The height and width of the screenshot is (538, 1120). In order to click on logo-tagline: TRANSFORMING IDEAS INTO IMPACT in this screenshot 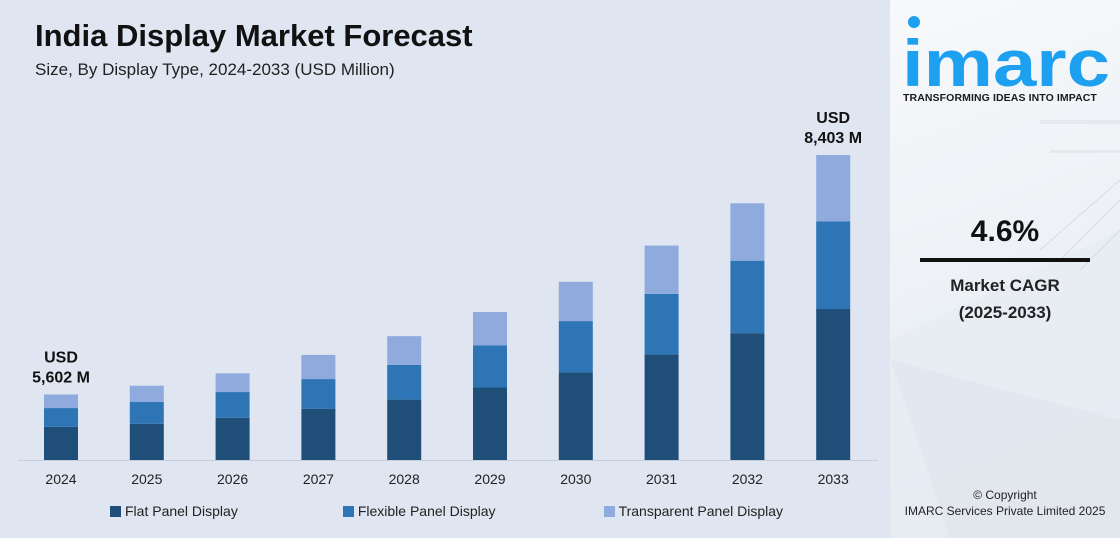, I will do `click(1000, 98)`.